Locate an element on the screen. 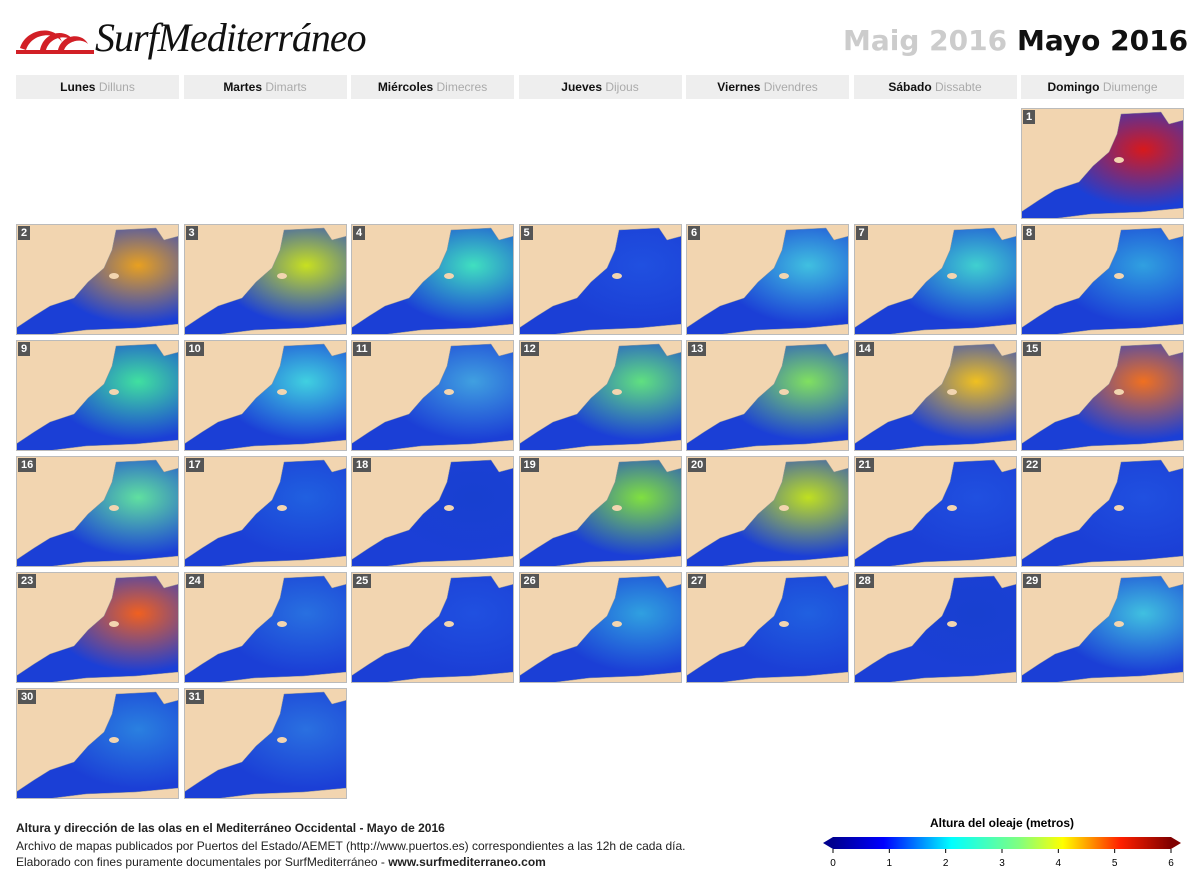 The width and height of the screenshot is (1200, 891). day-number: 24 is located at coordinates (194, 581).